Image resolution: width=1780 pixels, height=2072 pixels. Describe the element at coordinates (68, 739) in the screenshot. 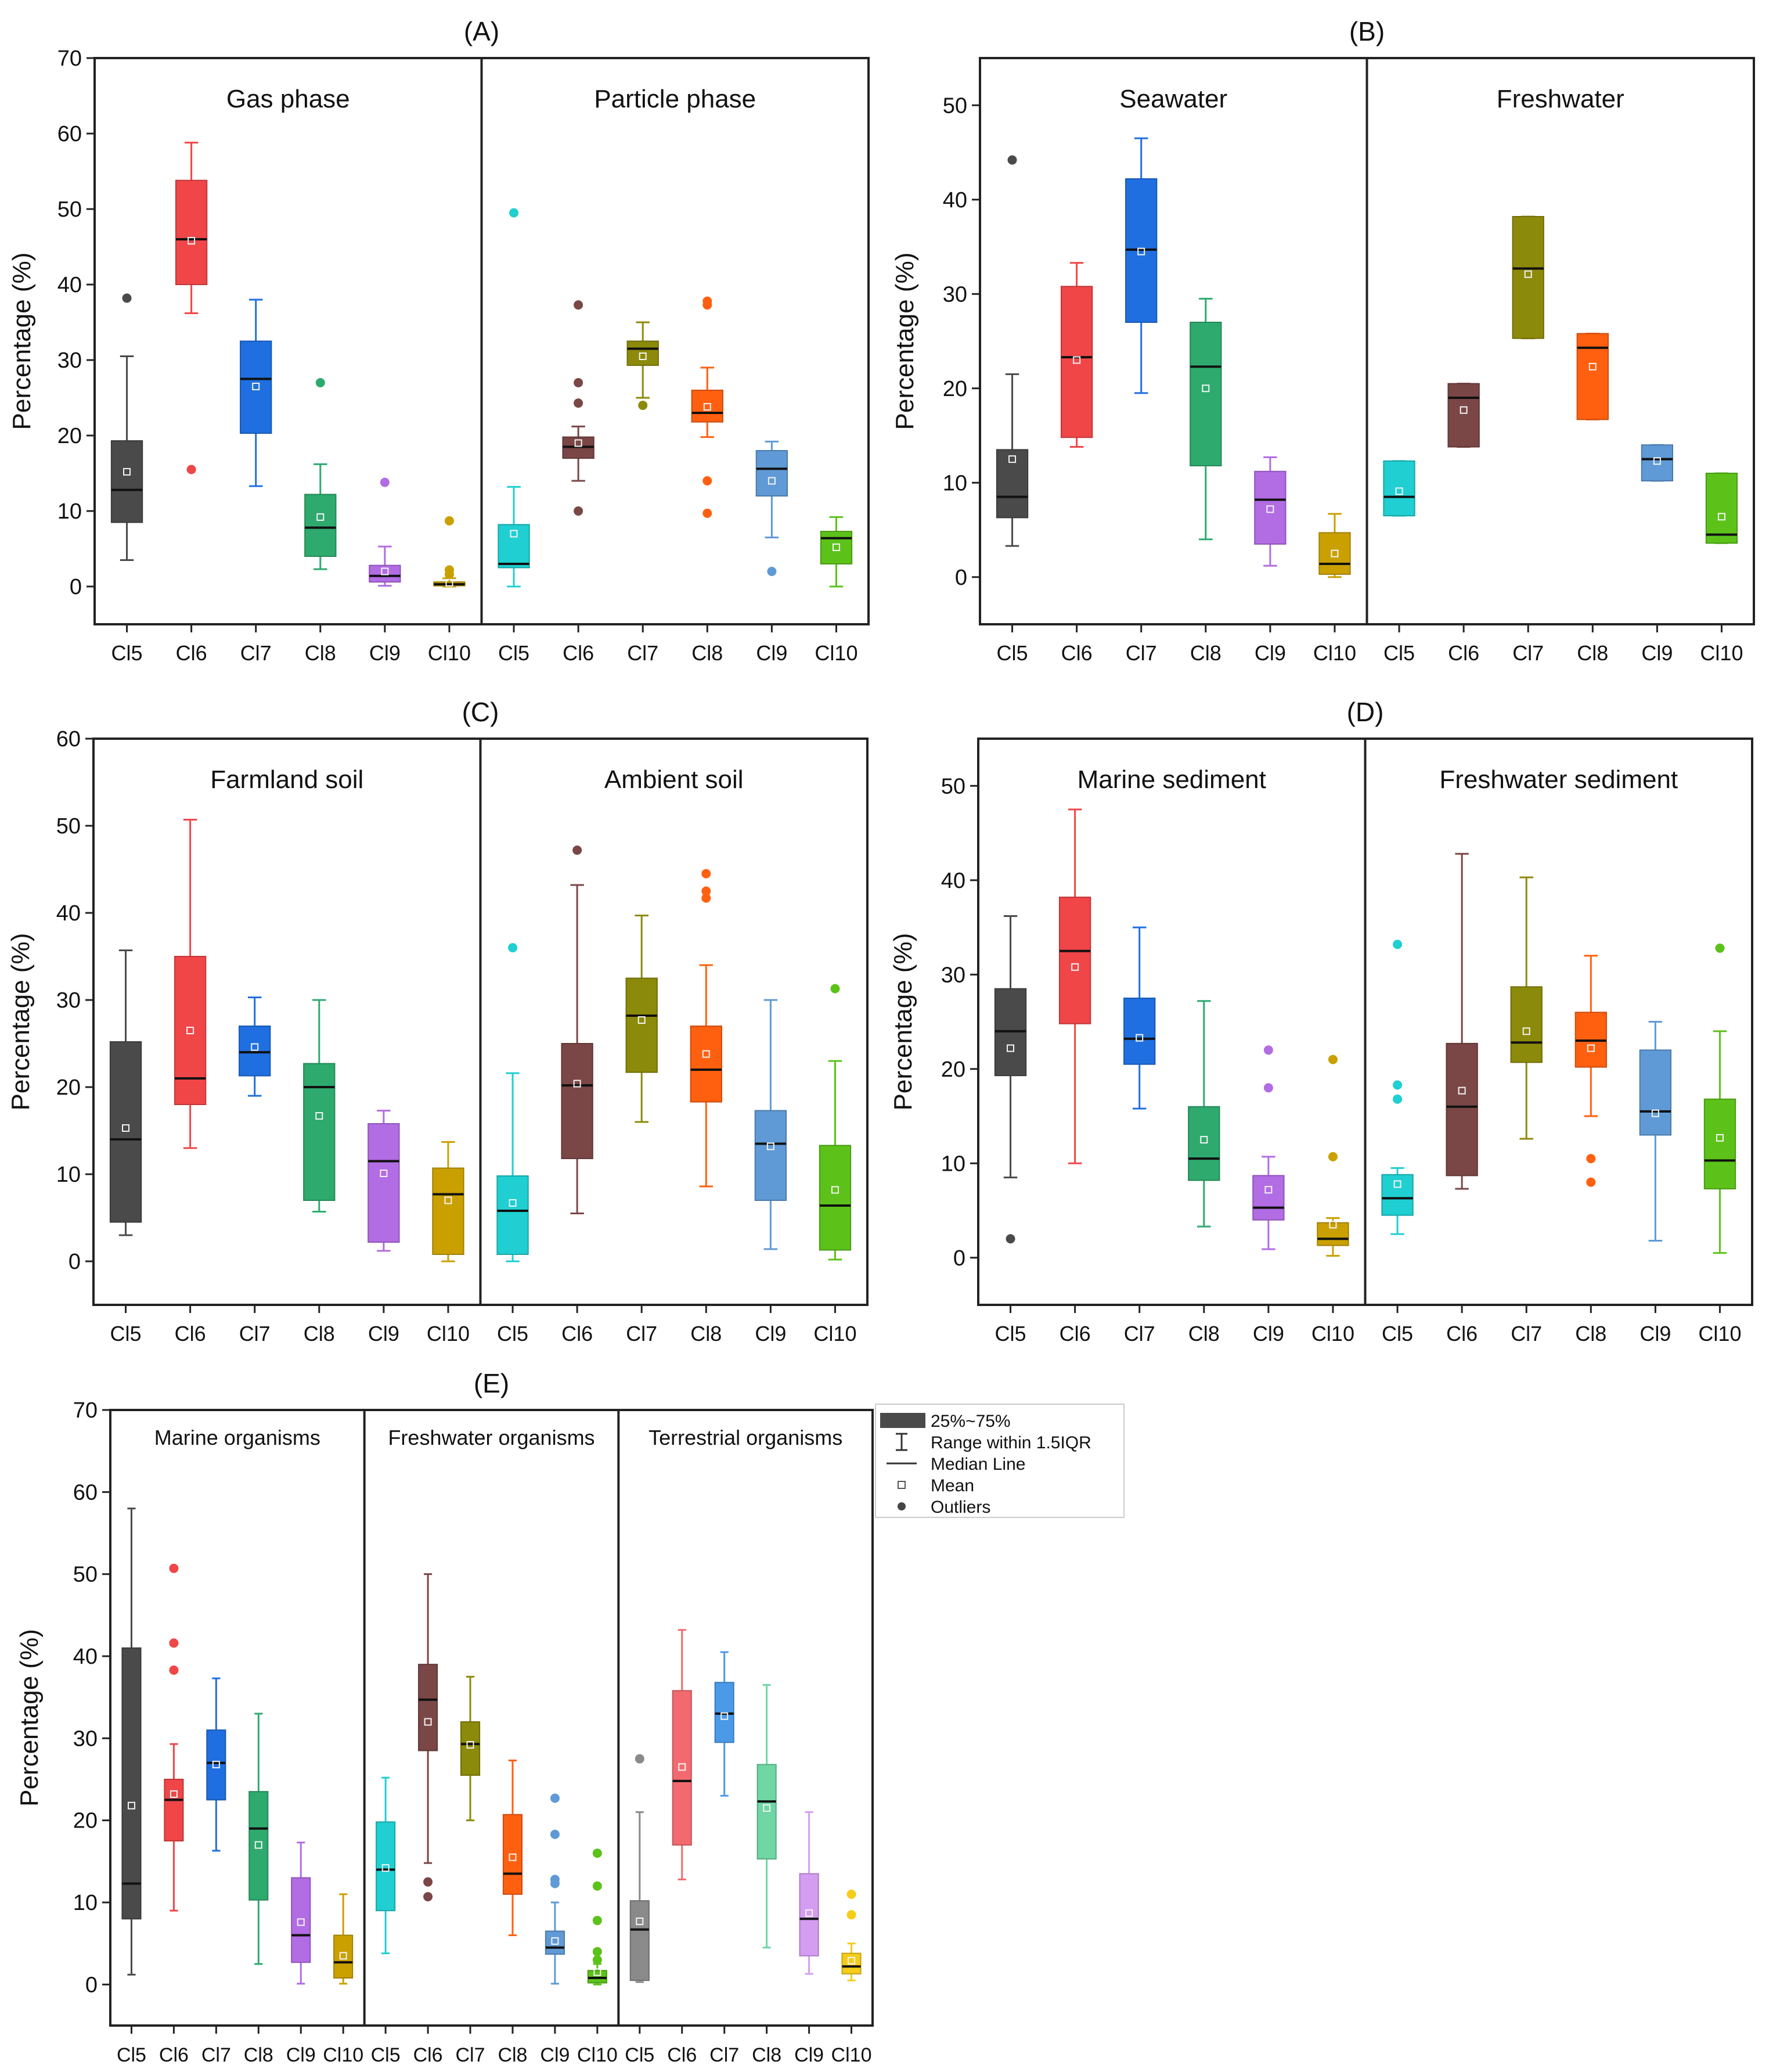

I see `y-tick-label: 60` at that location.